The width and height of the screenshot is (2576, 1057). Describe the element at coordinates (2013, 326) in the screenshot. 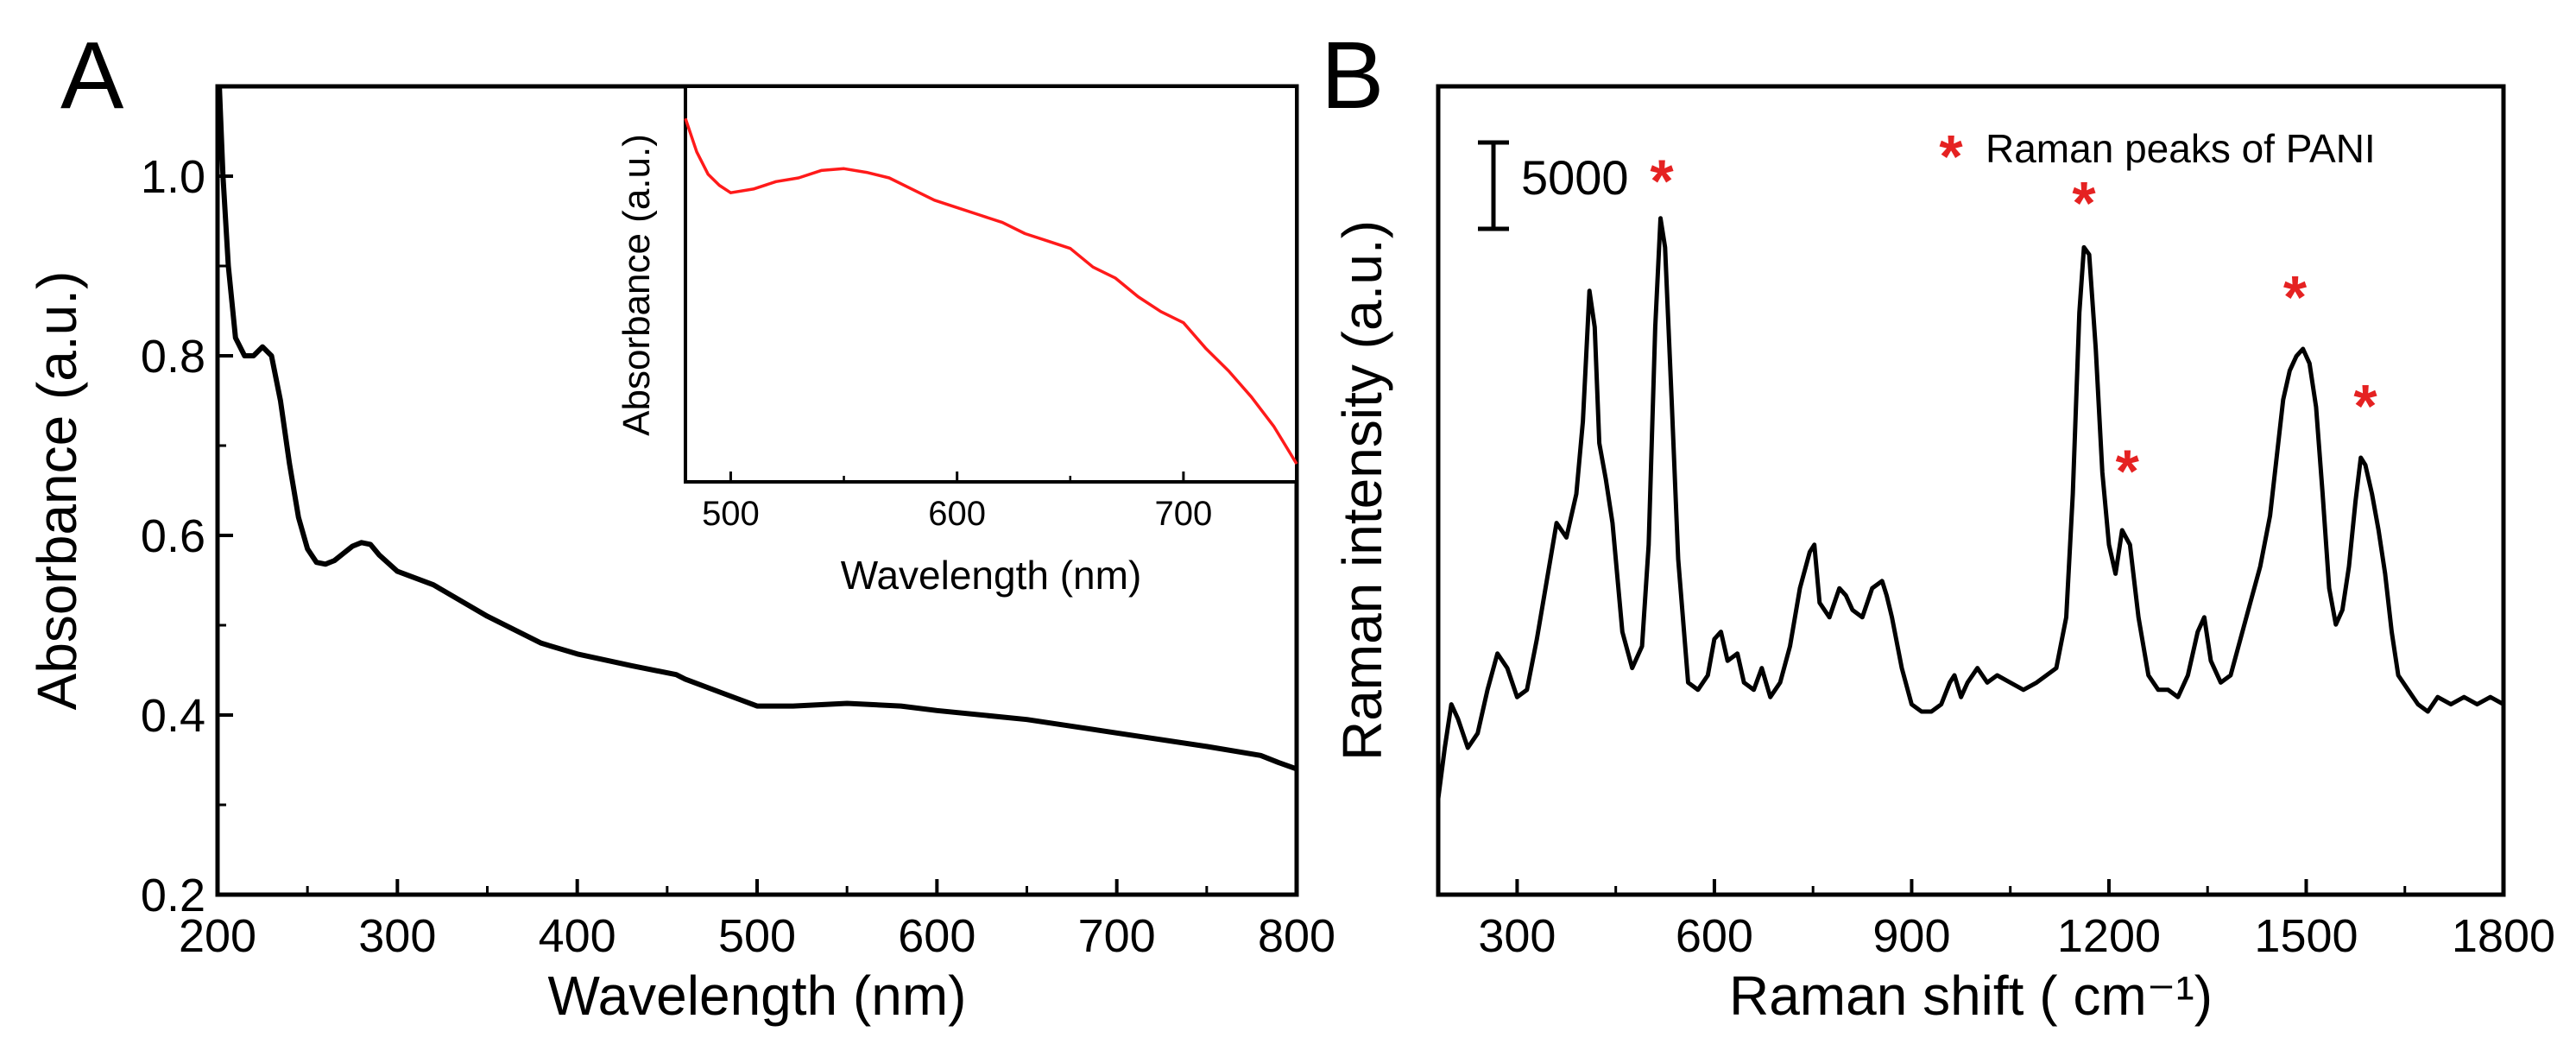

I see `peak-markers: * * * * *` at that location.